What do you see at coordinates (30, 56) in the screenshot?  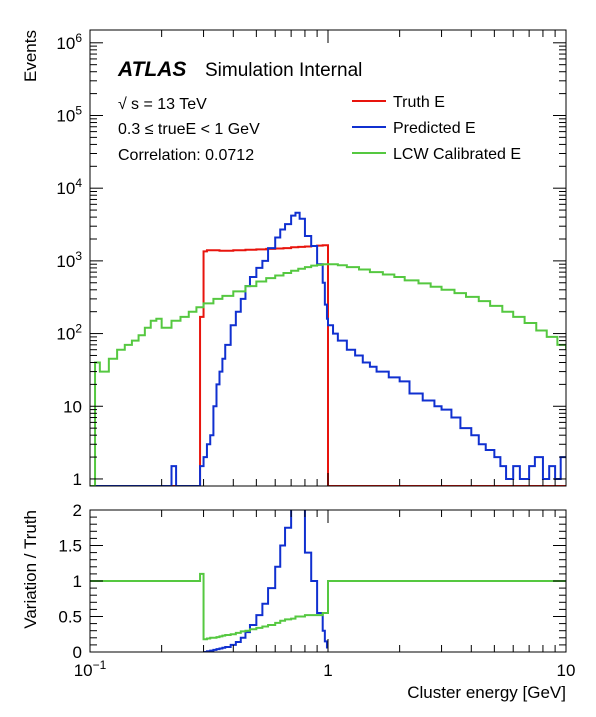 I see `main-y-axis-label: Events` at bounding box center [30, 56].